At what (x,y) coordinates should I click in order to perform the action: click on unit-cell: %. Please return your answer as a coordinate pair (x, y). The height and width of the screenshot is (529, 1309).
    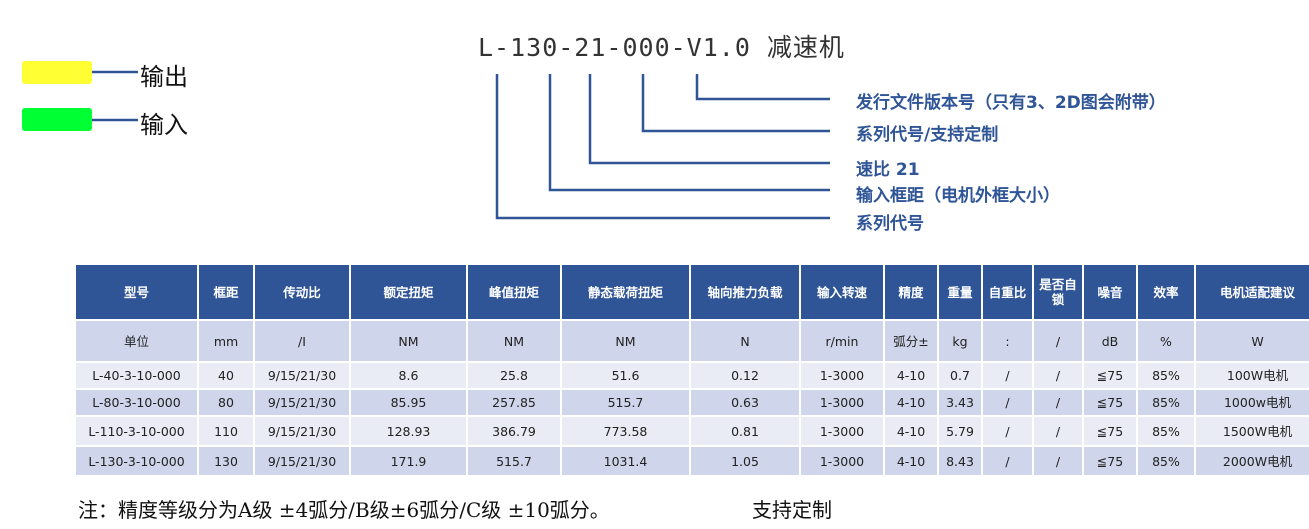
    Looking at the image, I should click on (1166, 341).